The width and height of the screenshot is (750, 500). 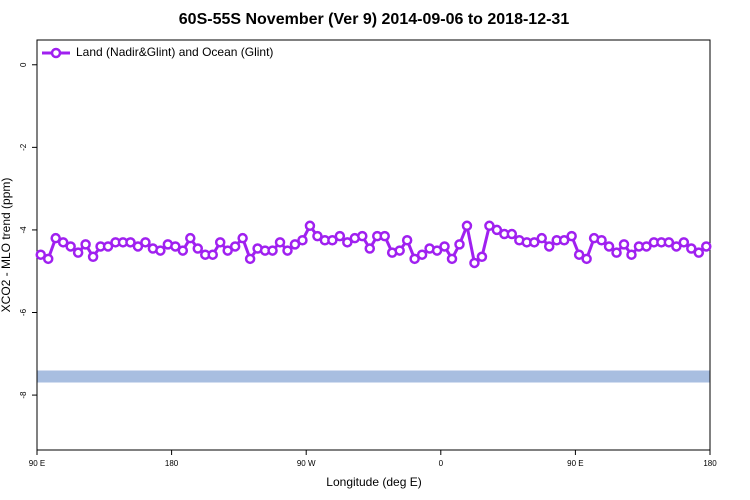 I want to click on x-tick-label: 0, so click(x=441, y=463).